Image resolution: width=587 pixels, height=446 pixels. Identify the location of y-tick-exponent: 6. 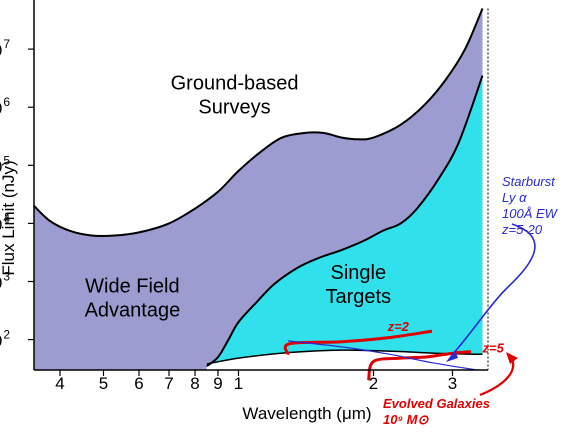
(6, 102).